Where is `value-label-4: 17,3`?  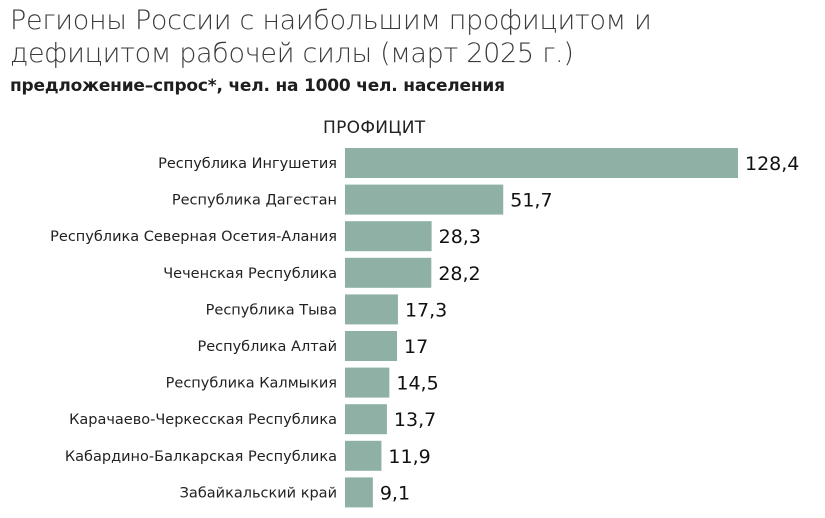
value-label-4: 17,3 is located at coordinates (426, 310).